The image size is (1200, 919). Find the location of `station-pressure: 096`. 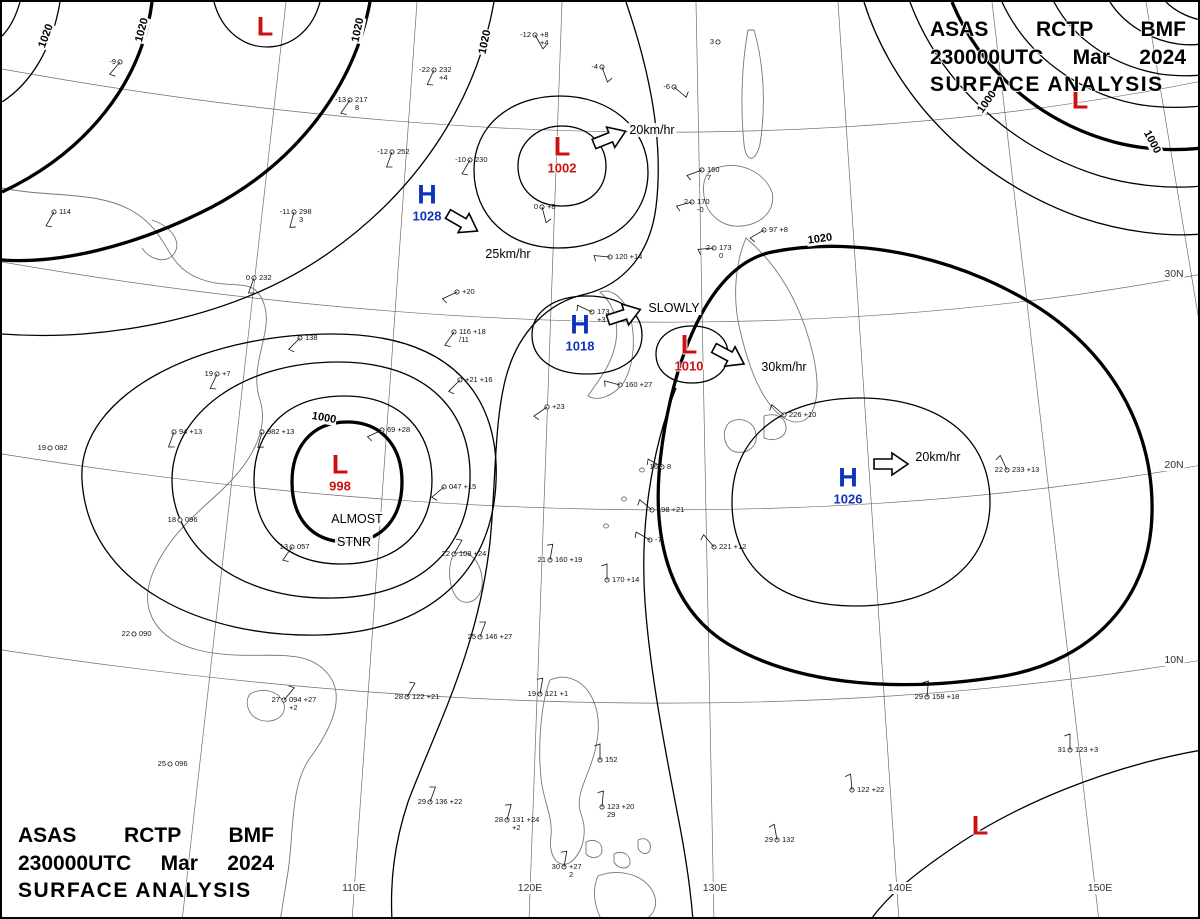

station-pressure: 096 is located at coordinates (191, 519).